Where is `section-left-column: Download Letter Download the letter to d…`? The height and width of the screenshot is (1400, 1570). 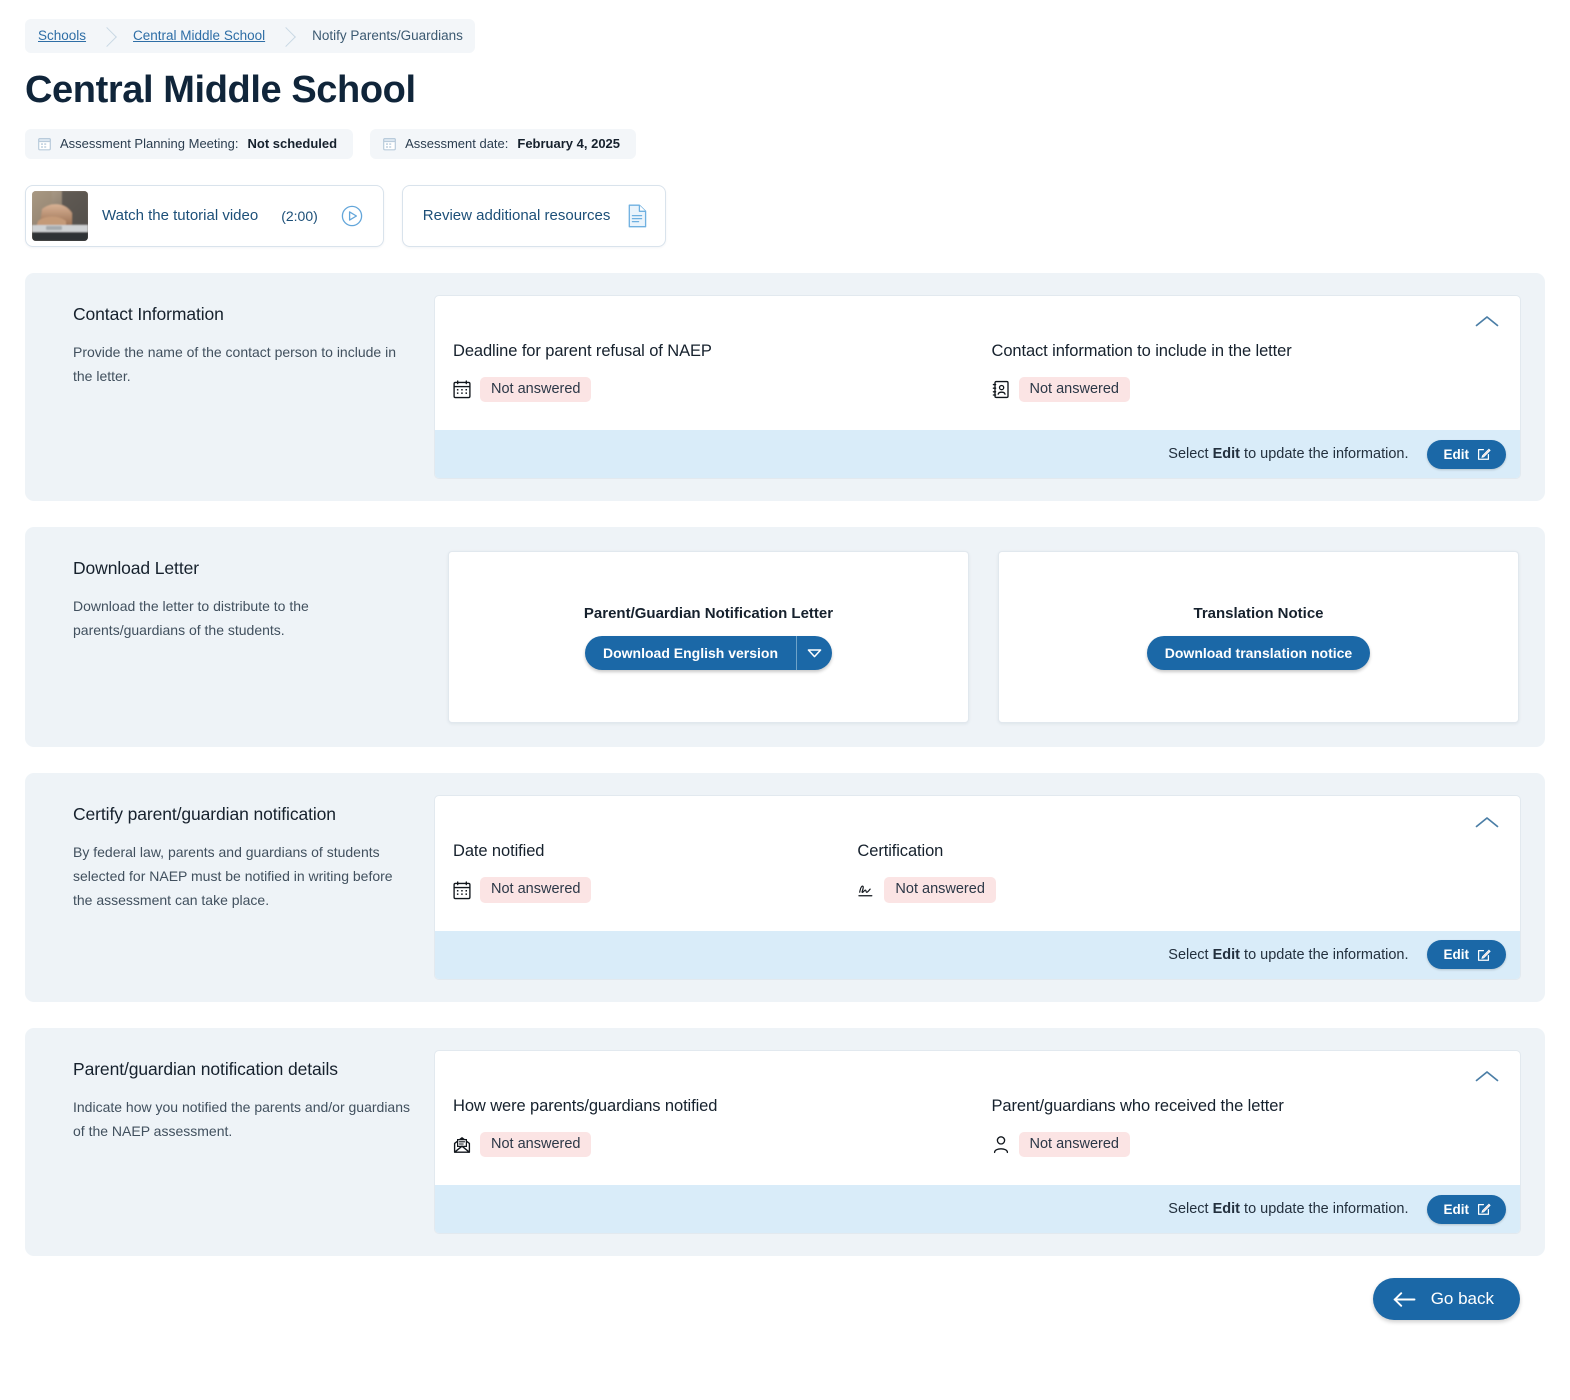
section-left-column: Download Letter Download the letter to d… is located at coordinates (241, 637).